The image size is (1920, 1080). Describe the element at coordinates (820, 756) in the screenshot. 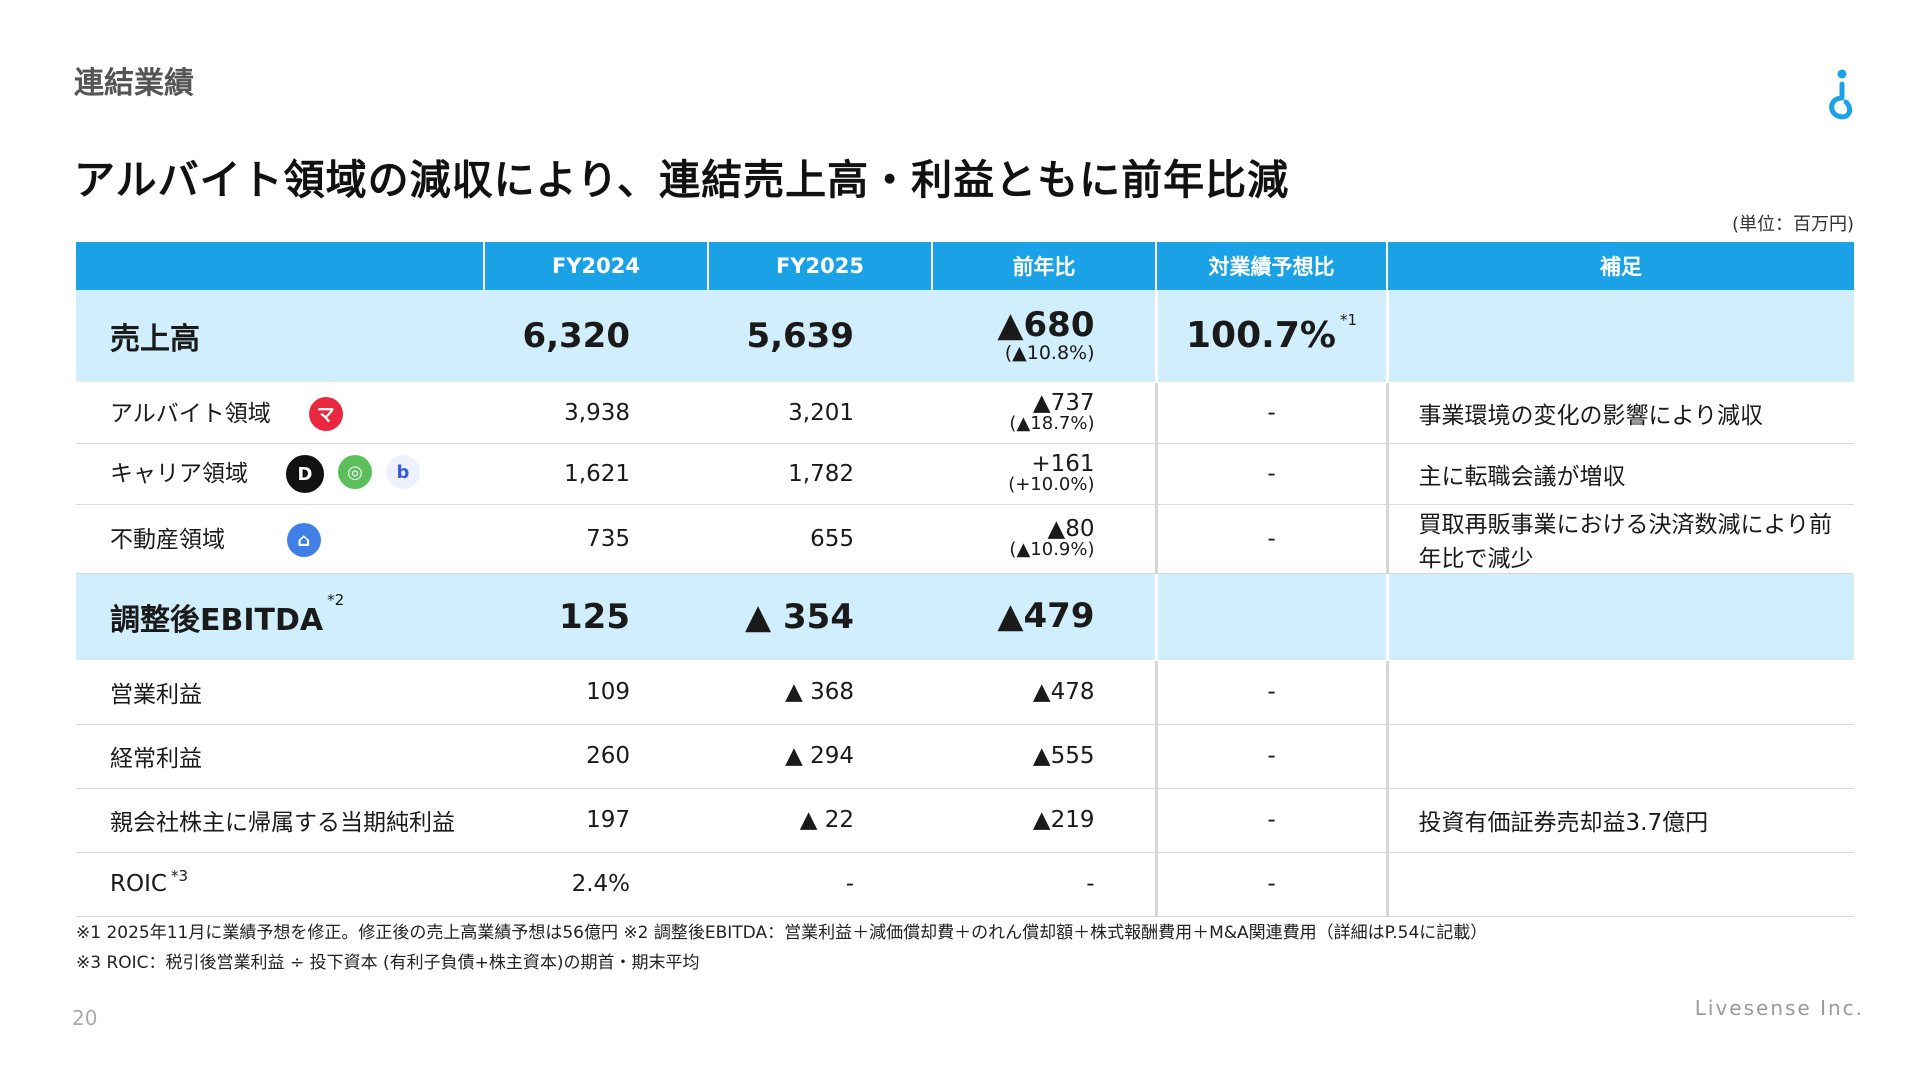

I see `cell-fy2025: ▲ 294` at that location.